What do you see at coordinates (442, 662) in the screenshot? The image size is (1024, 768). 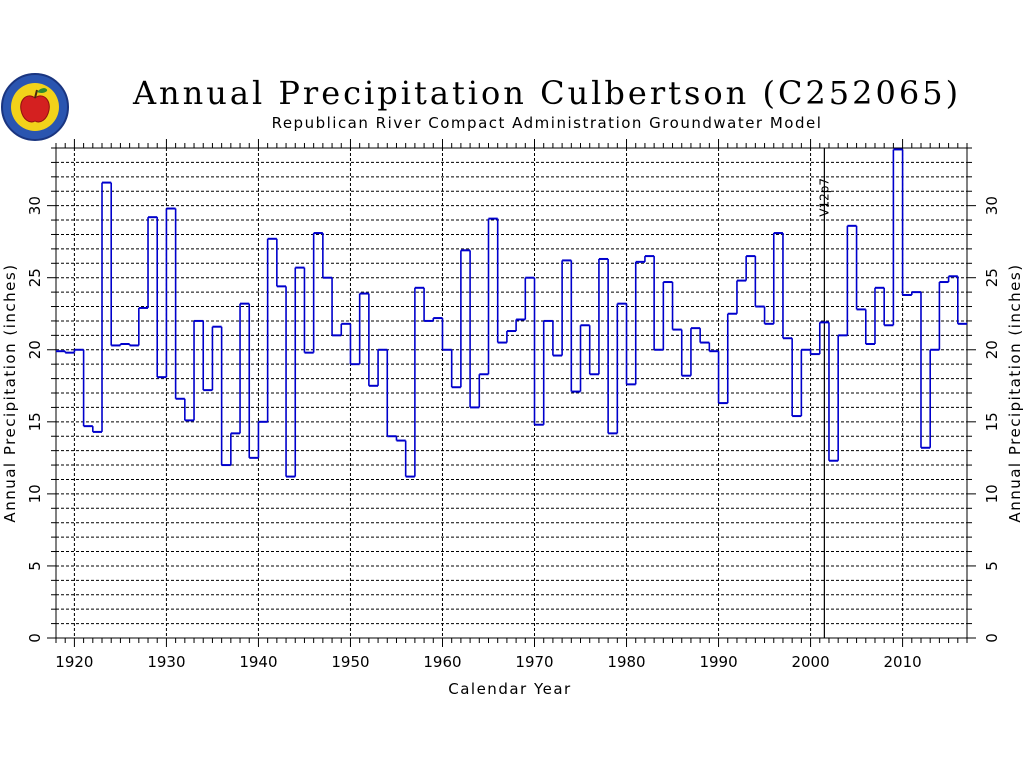 I see `x-tick-label: 1960` at bounding box center [442, 662].